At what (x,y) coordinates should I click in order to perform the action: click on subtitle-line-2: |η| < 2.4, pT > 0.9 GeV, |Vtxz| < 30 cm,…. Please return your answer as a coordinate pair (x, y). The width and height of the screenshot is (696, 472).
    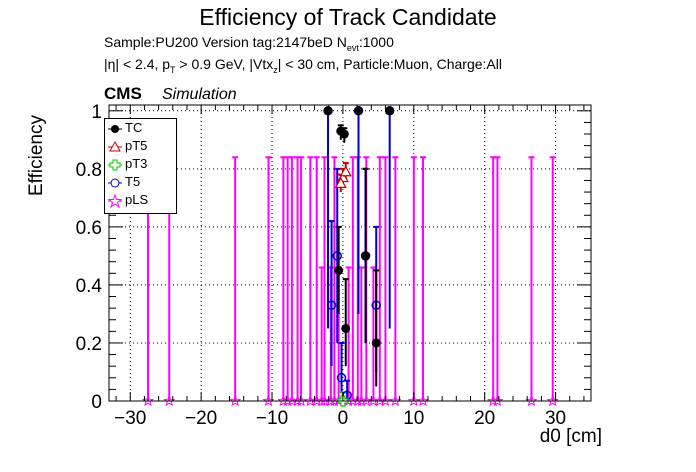
    Looking at the image, I should click on (303, 65).